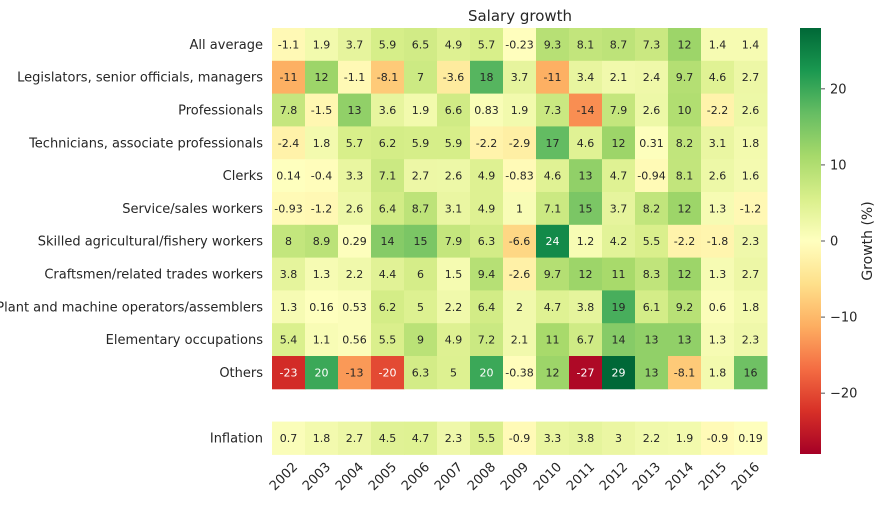 The height and width of the screenshot is (506, 884). I want to click on column-label: 2004, so click(350, 477).